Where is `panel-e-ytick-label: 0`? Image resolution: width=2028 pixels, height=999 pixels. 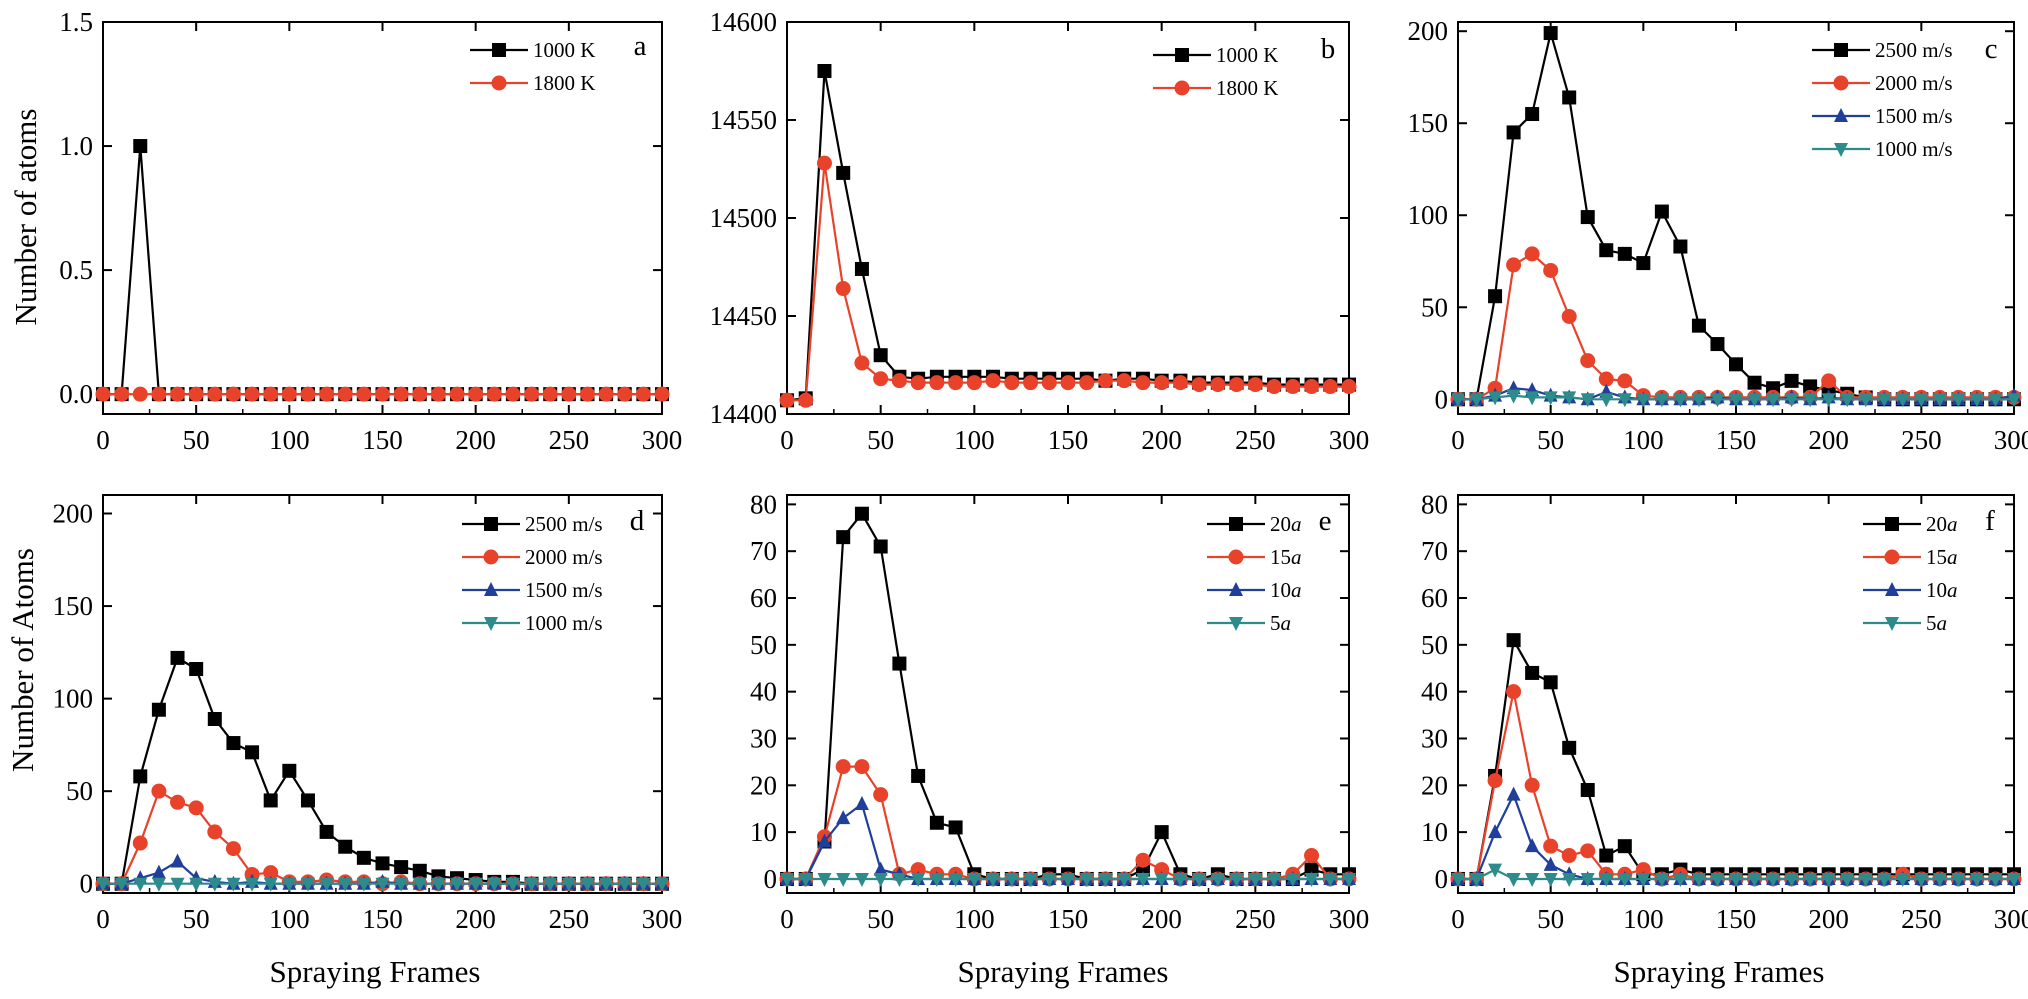
panel-e-ytick-label: 0 is located at coordinates (771, 879).